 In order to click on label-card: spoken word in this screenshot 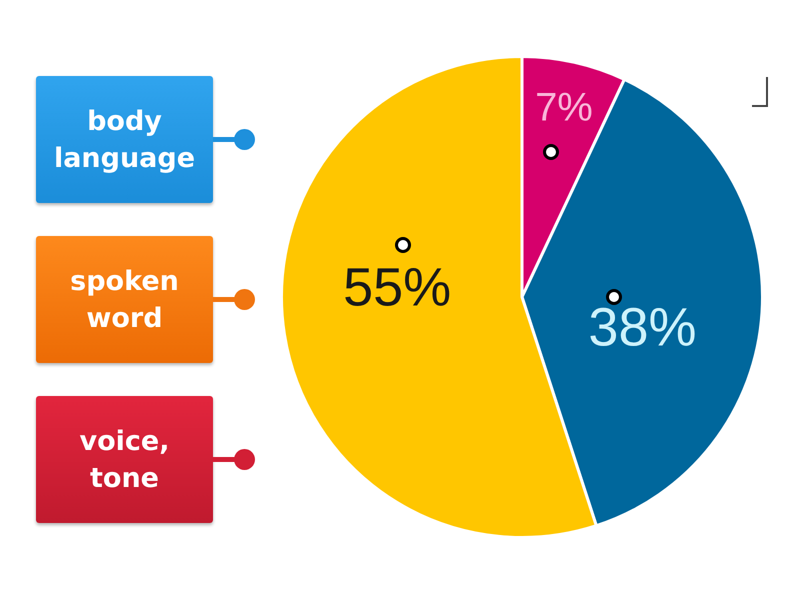, I will do `click(124, 299)`.